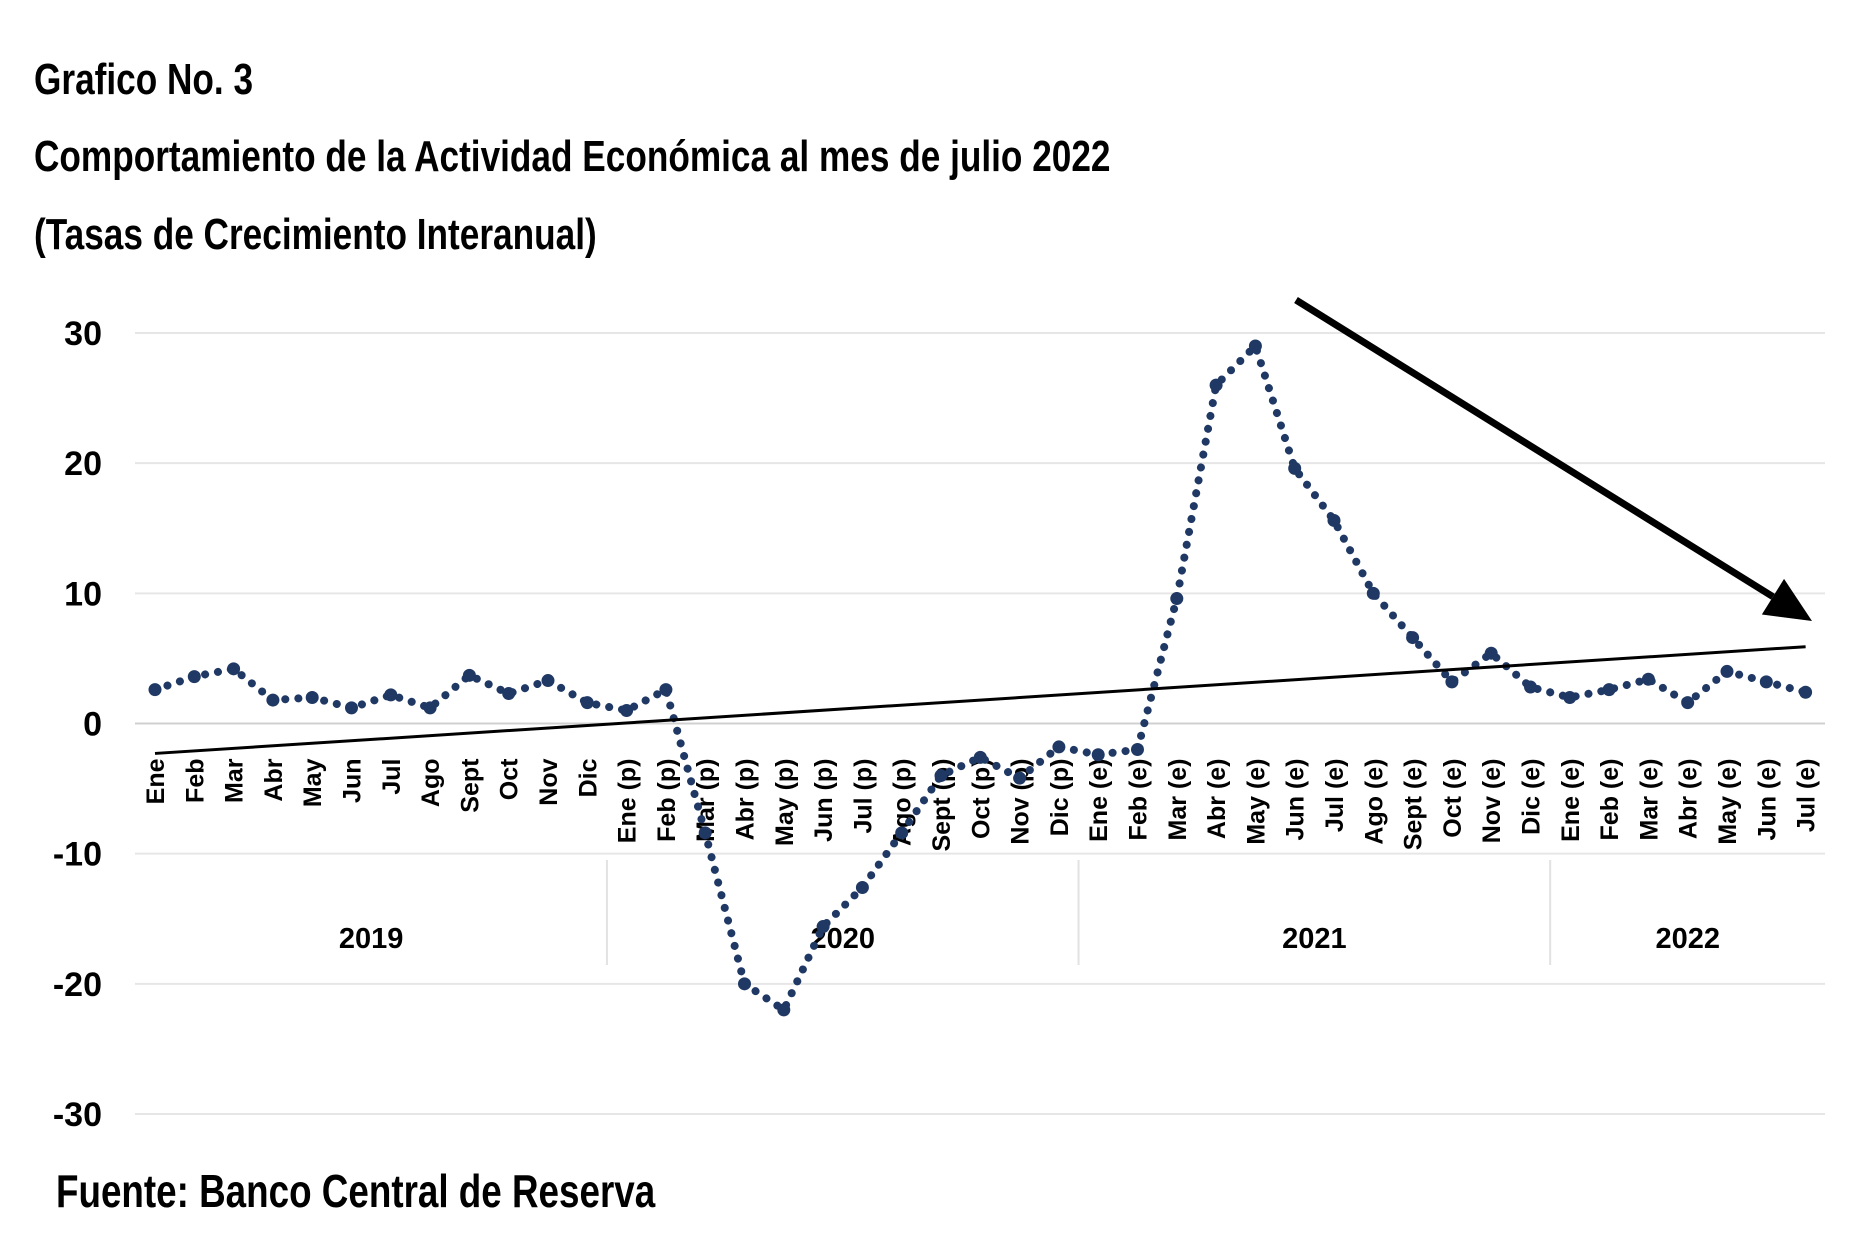 Image resolution: width=1872 pixels, height=1252 pixels. What do you see at coordinates (1374, 802) in the screenshot?
I see `x-tick-label: Ago (e)` at bounding box center [1374, 802].